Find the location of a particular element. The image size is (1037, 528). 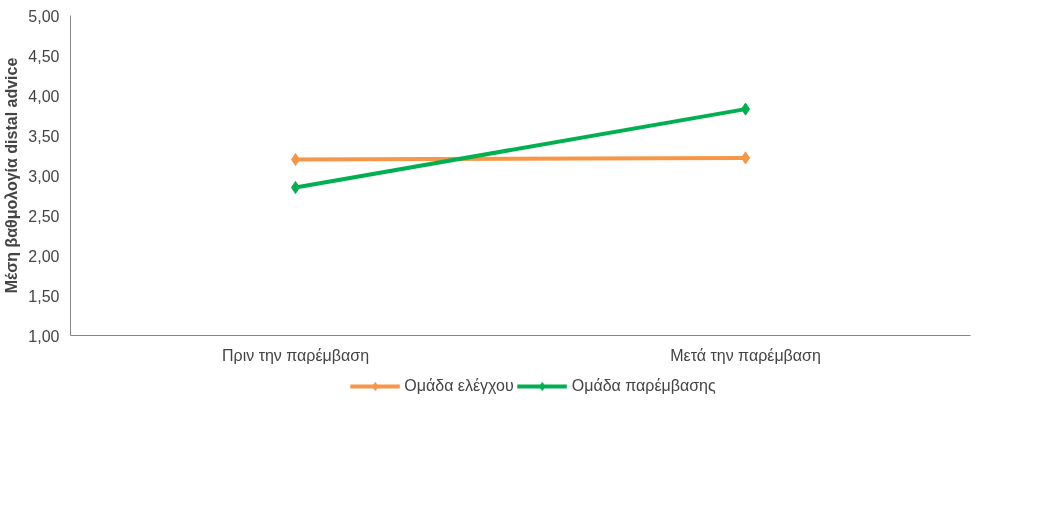

y-axis-title: Μέση βαθμολογία distal advice is located at coordinates (12, 175).